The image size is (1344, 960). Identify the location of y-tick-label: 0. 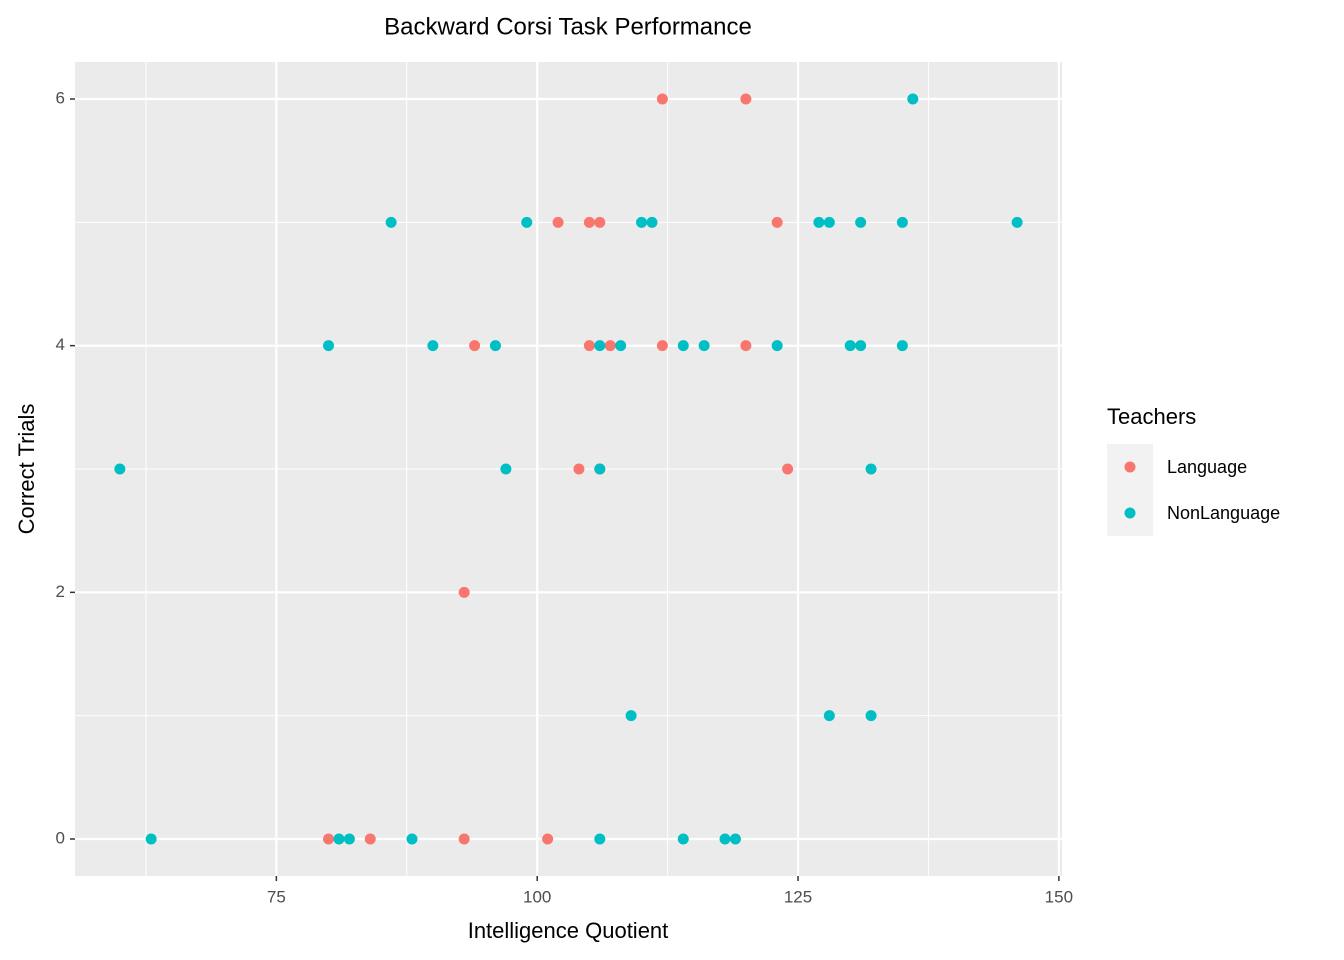
(60, 837).